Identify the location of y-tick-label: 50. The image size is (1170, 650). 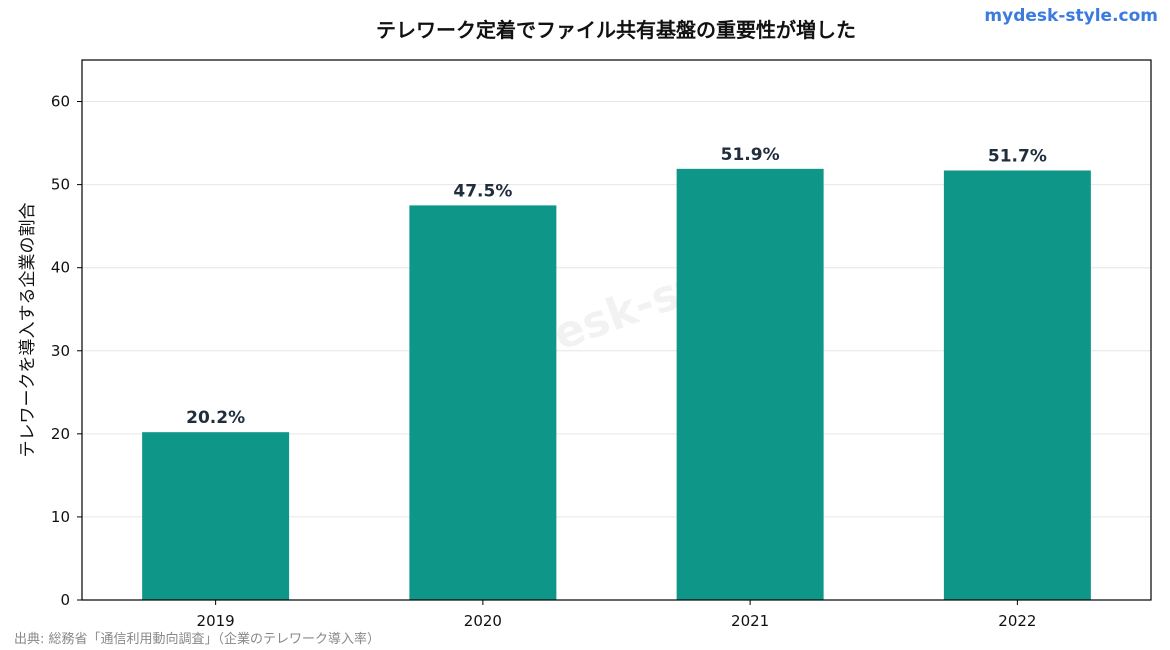
(60, 185).